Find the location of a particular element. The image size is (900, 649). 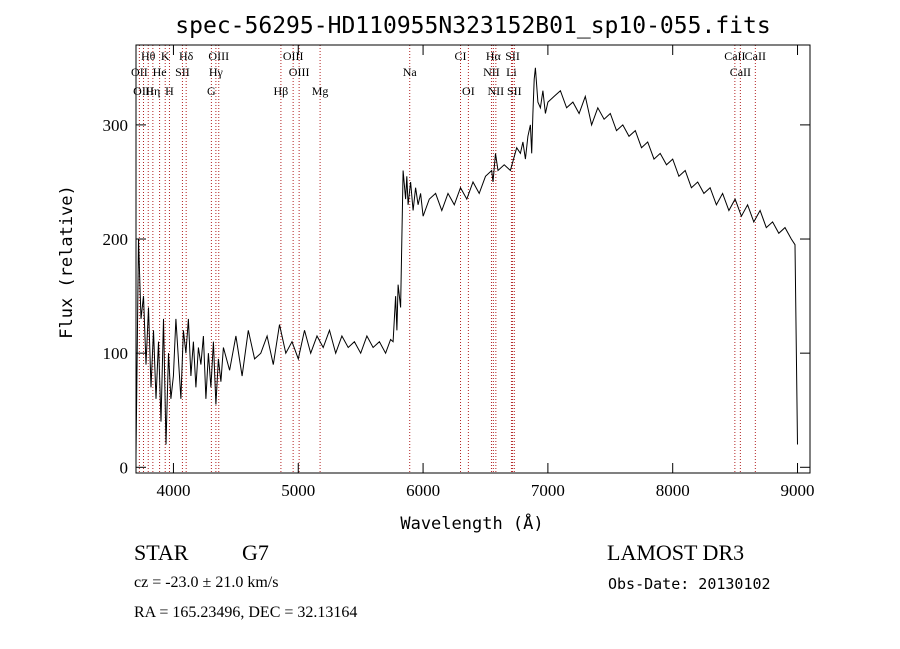

y-tick-label: 100 is located at coordinates (116, 353).